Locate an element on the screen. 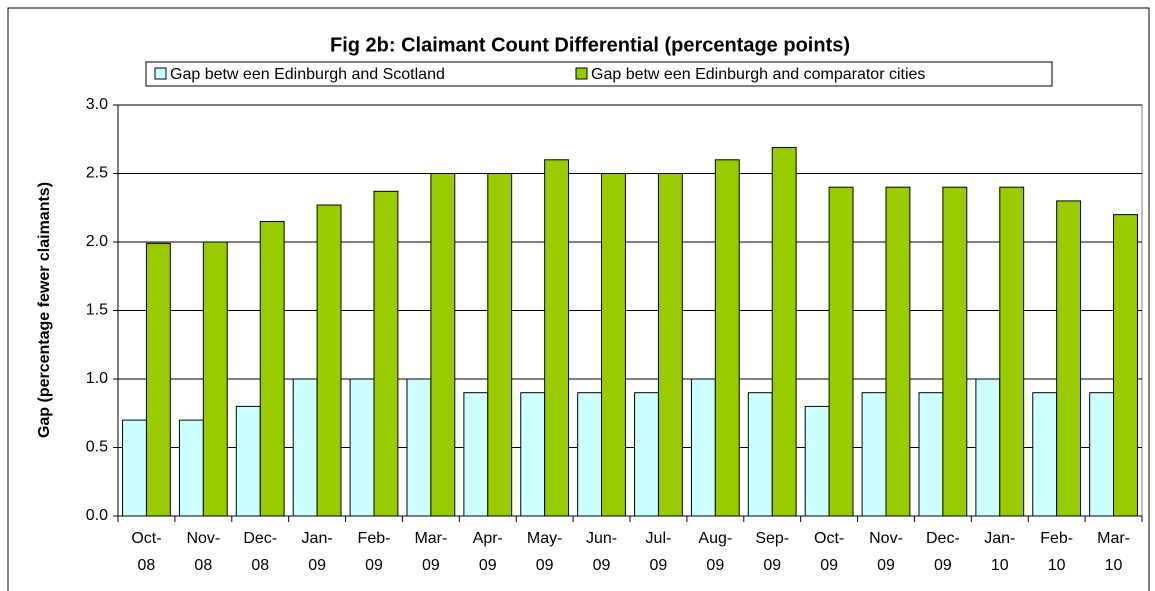 This screenshot has width=1155, height=591. x-tick-label: Dec-09 is located at coordinates (943, 552).